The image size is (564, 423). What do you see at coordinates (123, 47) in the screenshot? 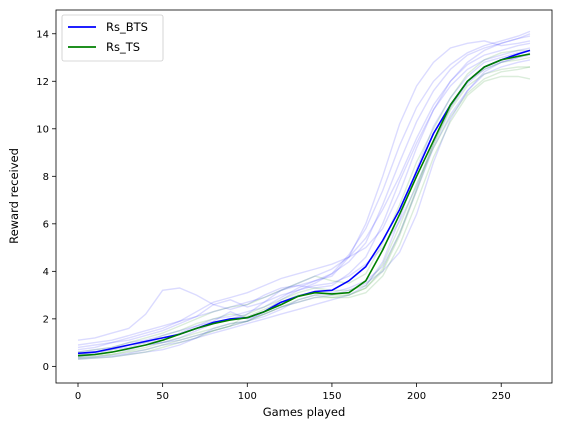
I see `legend-label-rs-ts: Rs_TS` at bounding box center [123, 47].